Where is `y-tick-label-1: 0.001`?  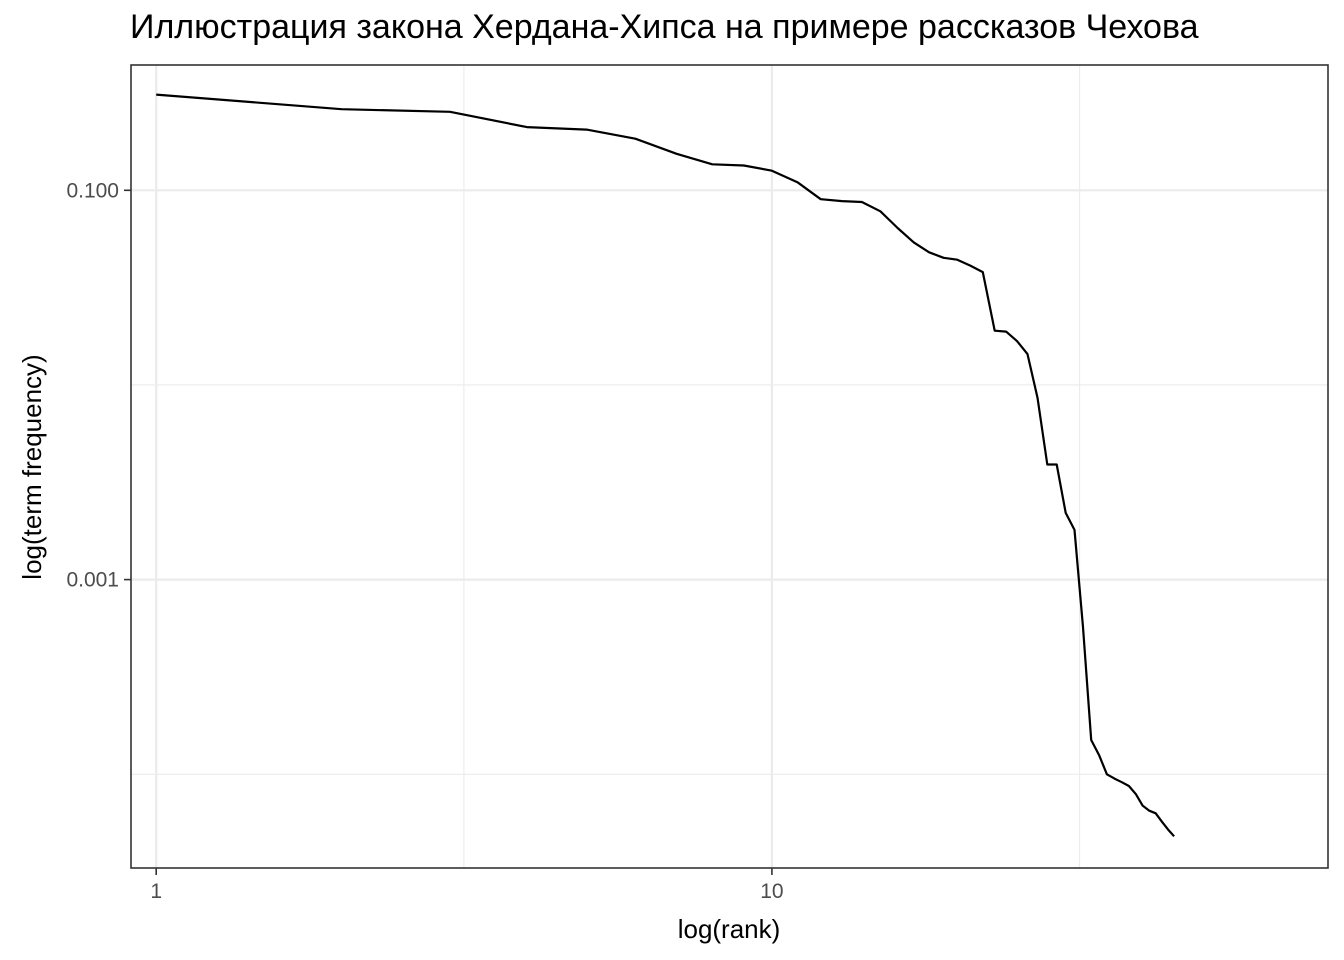 y-tick-label-1: 0.001 is located at coordinates (92, 580).